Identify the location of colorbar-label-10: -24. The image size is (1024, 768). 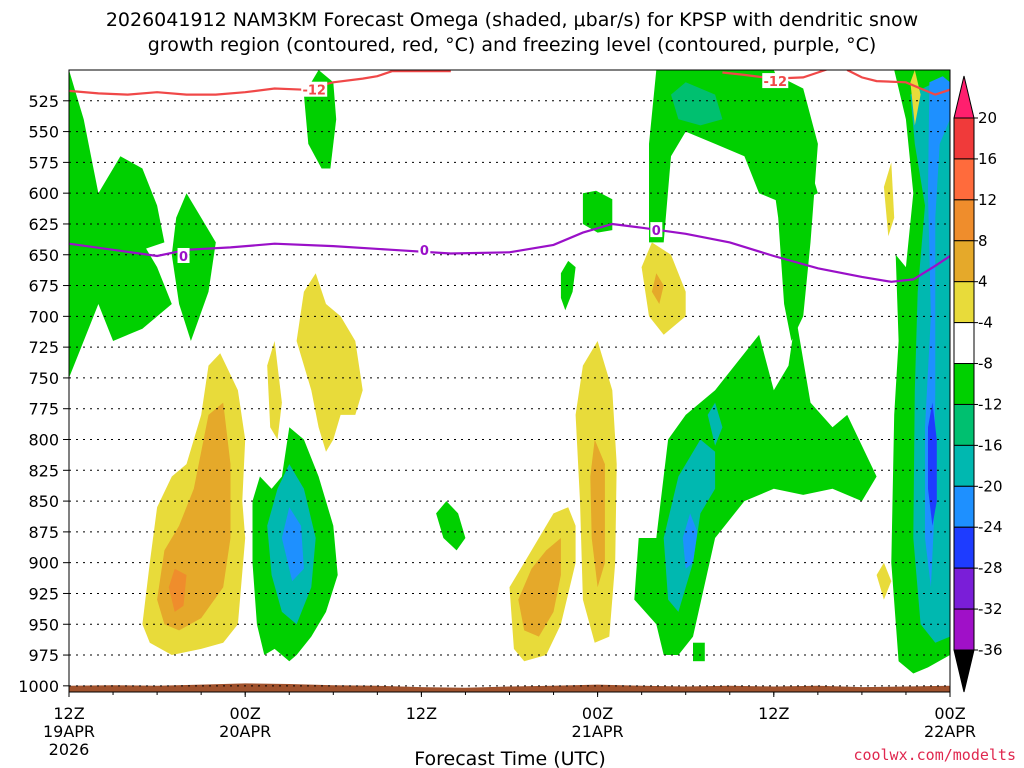
(990, 527).